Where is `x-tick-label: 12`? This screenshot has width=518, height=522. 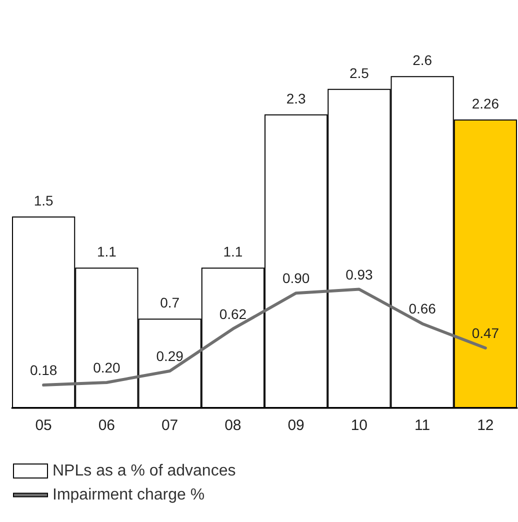
x-tick-label: 12 is located at coordinates (485, 425).